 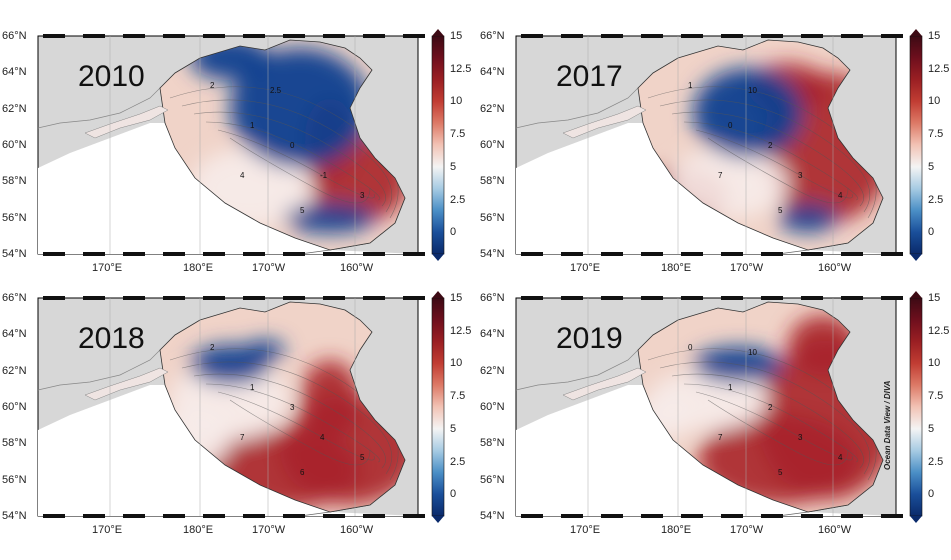 What do you see at coordinates (589, 76) in the screenshot?
I see `panel-year-label: 2017` at bounding box center [589, 76].